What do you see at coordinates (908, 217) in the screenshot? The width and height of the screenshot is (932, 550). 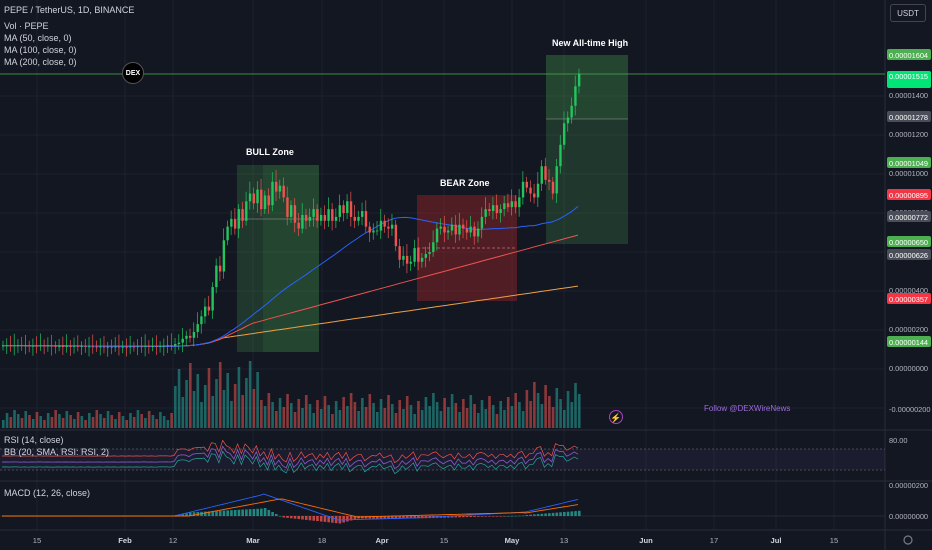 I see `price-badge-value: 0.00000772` at bounding box center [908, 217].